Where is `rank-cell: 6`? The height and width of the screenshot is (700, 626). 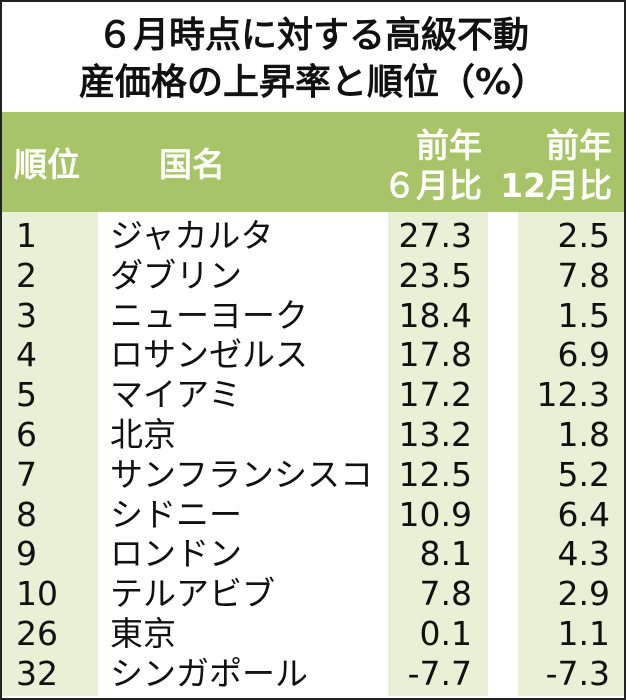 rank-cell: 6 is located at coordinates (26, 434).